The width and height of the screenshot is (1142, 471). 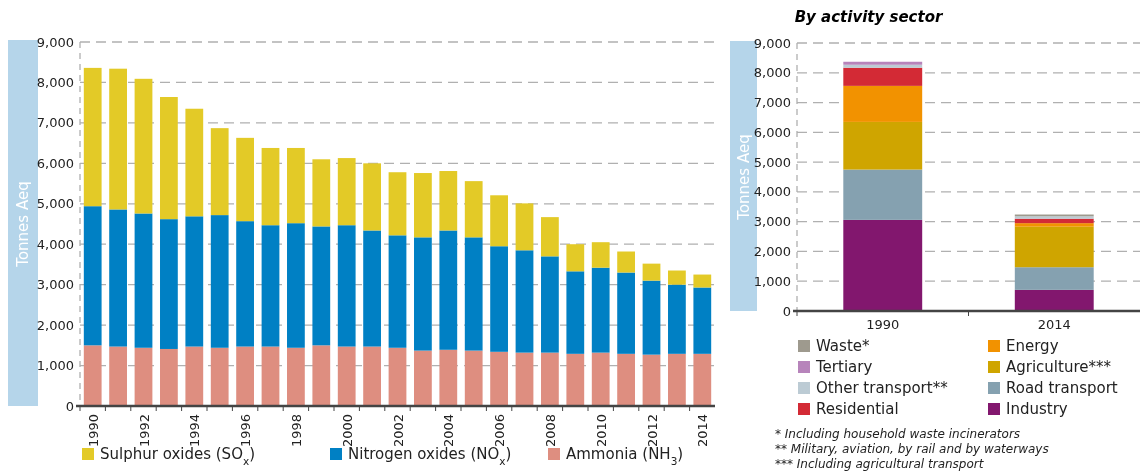 I want to click on text: * Including household waste incinerators, so click(x=898, y=434).